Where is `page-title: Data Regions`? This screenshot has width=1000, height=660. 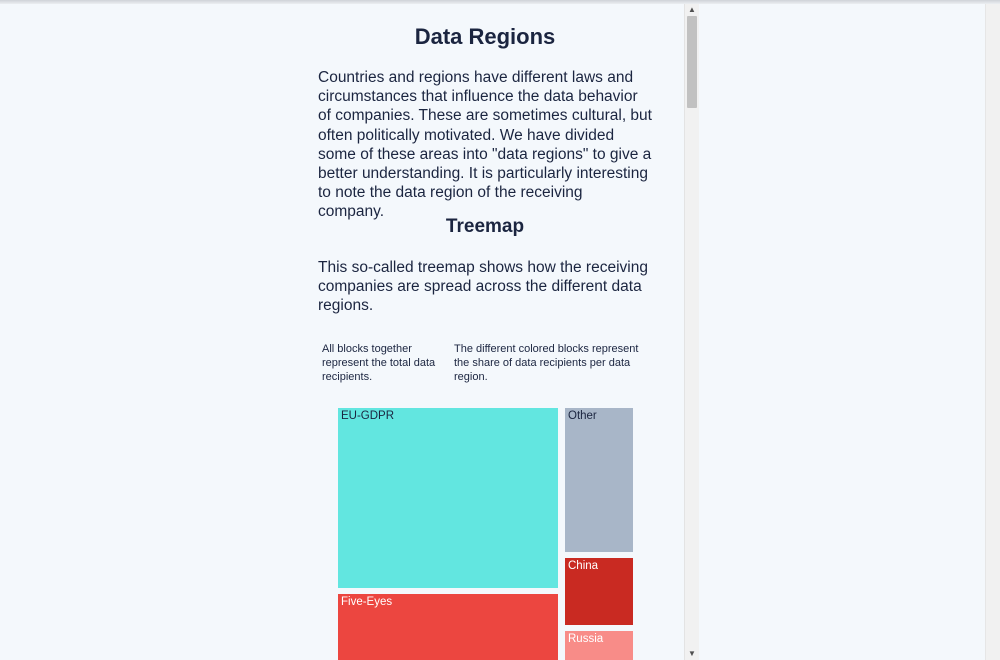
page-title: Data Regions is located at coordinates (485, 36).